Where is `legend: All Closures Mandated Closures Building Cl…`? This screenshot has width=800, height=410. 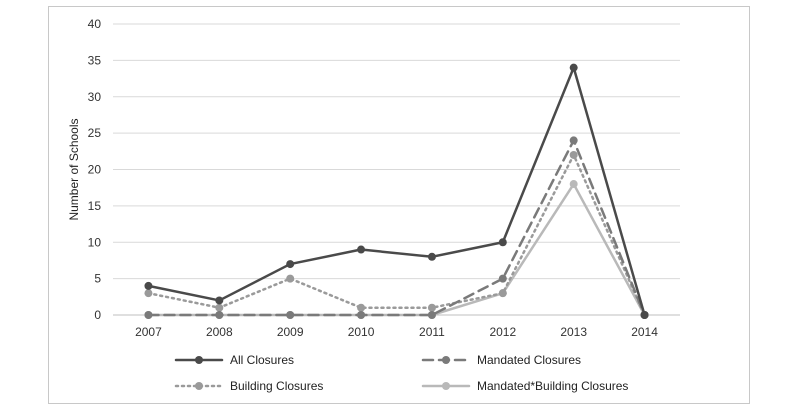
legend: All Closures Mandated Closures Building Cl… is located at coordinates (401, 373).